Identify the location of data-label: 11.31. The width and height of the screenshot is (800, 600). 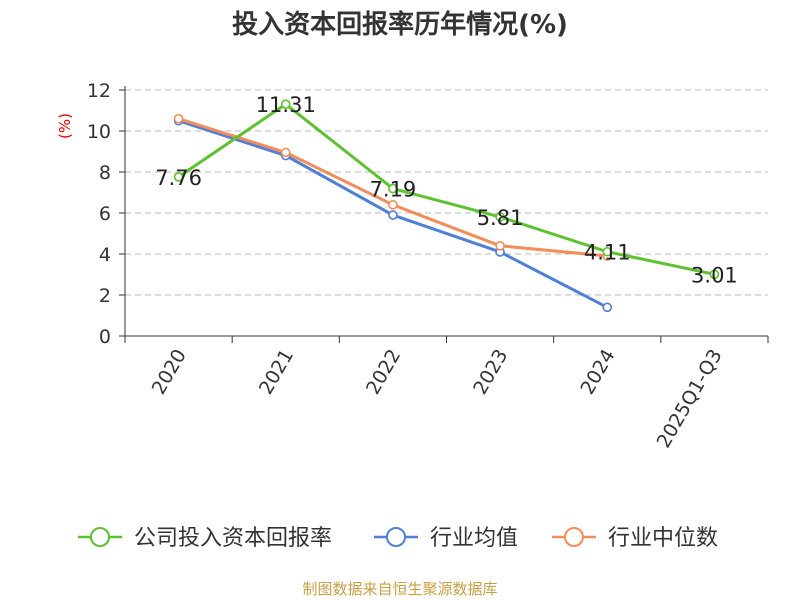
(286, 105).